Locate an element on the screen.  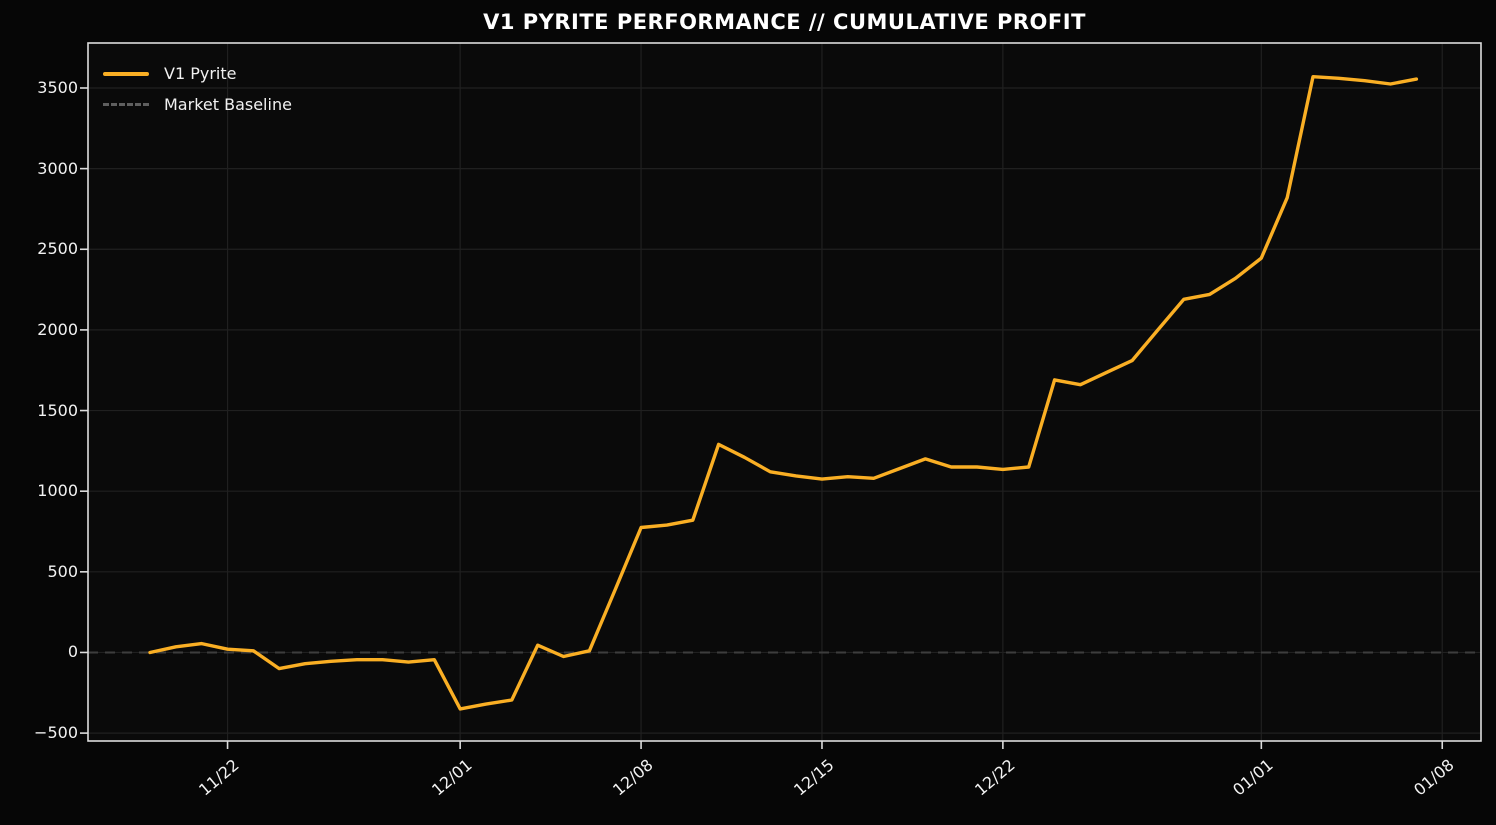
legend-item-v1-pyrite: V1 Pyrite is located at coordinates (197, 73).